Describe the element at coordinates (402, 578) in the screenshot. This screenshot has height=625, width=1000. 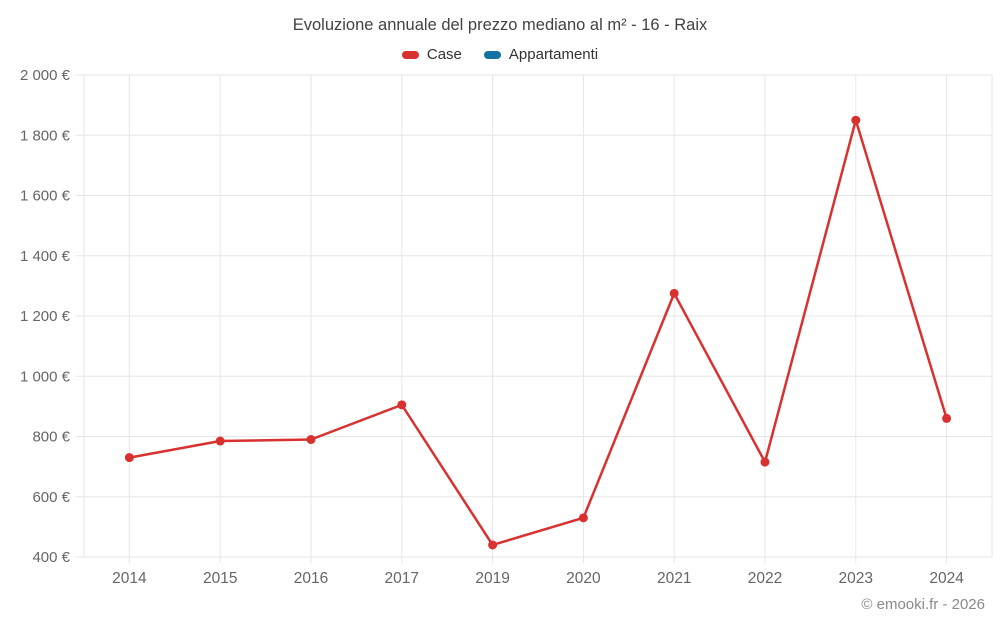
I see `x-axis-tick-label: 2017` at that location.